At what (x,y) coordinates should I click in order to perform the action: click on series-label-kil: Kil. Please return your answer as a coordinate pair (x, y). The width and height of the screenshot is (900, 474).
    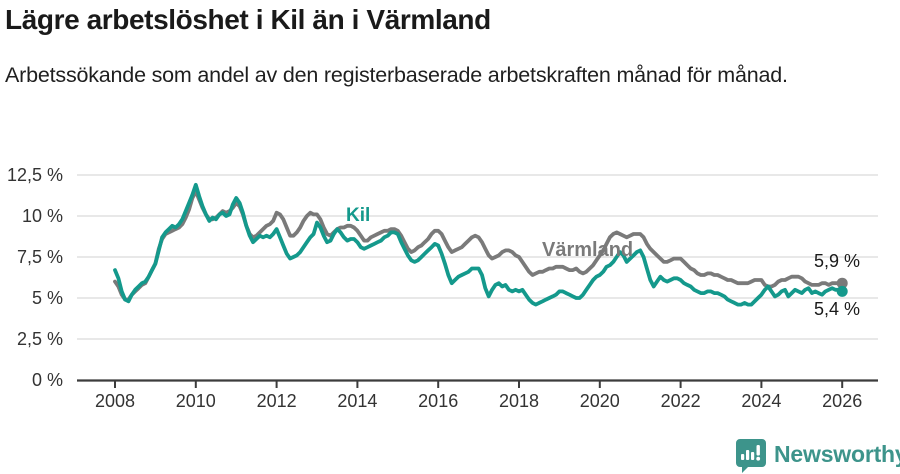
    Looking at the image, I should click on (358, 215).